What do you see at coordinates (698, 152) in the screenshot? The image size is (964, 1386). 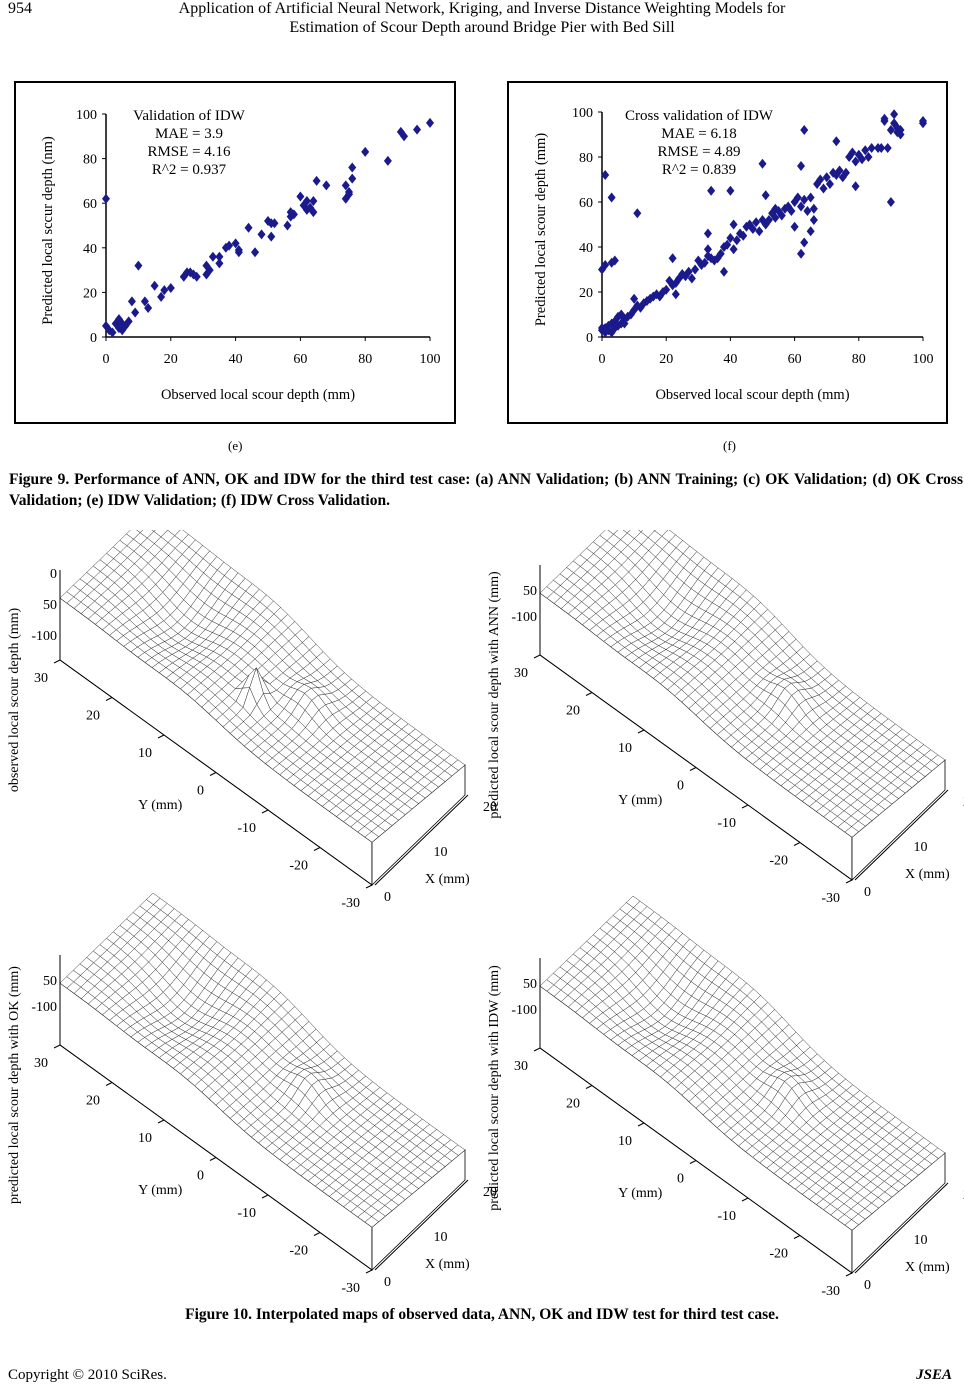 I see `annotation-line: RMSE = 4.89` at bounding box center [698, 152].